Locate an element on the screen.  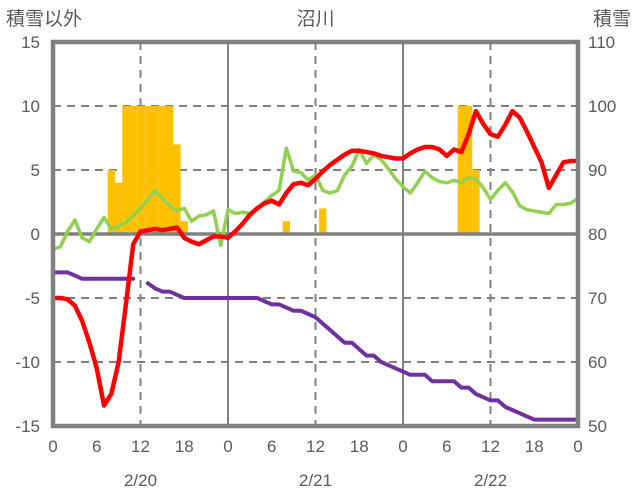
y-left-tick-label: -5 is located at coordinates (32, 298).